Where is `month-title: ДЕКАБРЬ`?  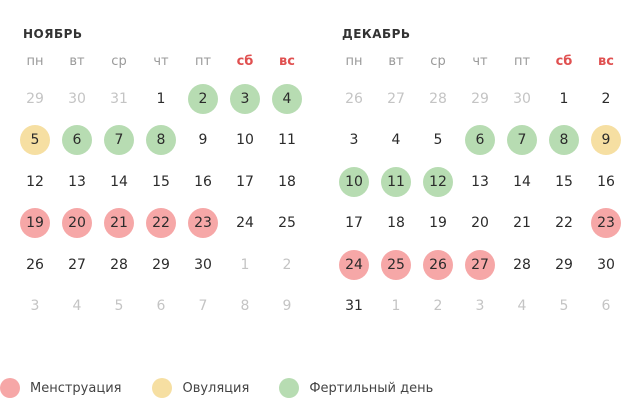 month-title: ДЕКАБРЬ is located at coordinates (376, 34).